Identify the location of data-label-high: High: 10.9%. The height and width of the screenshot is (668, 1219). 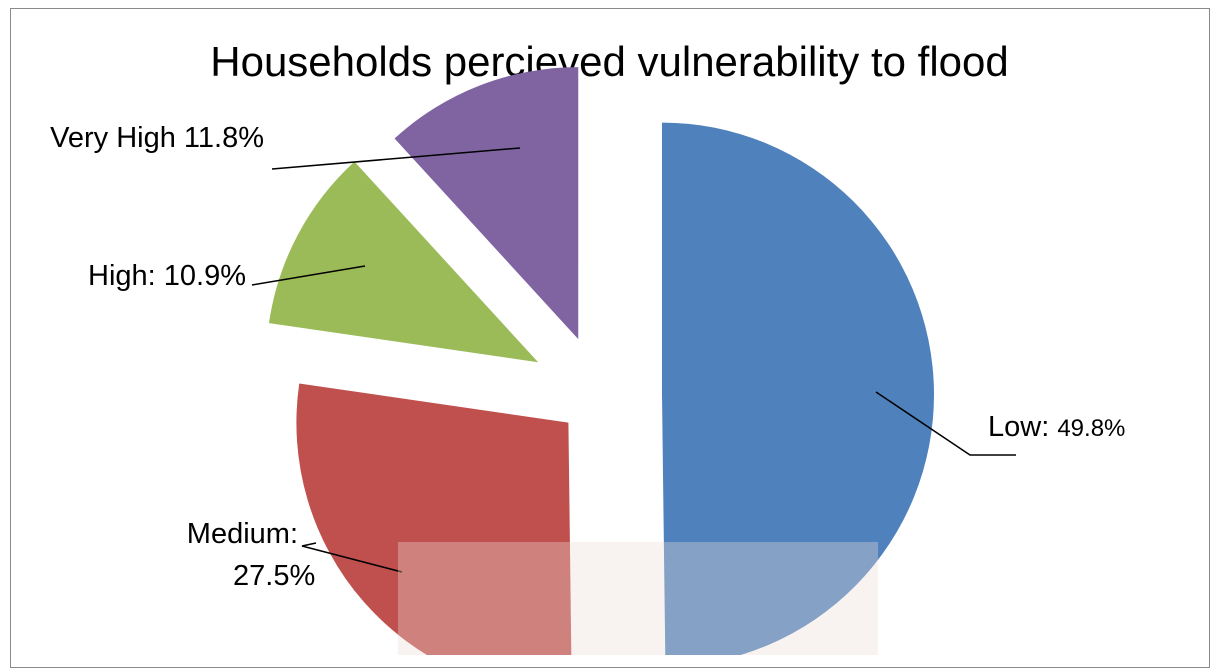
(167, 276).